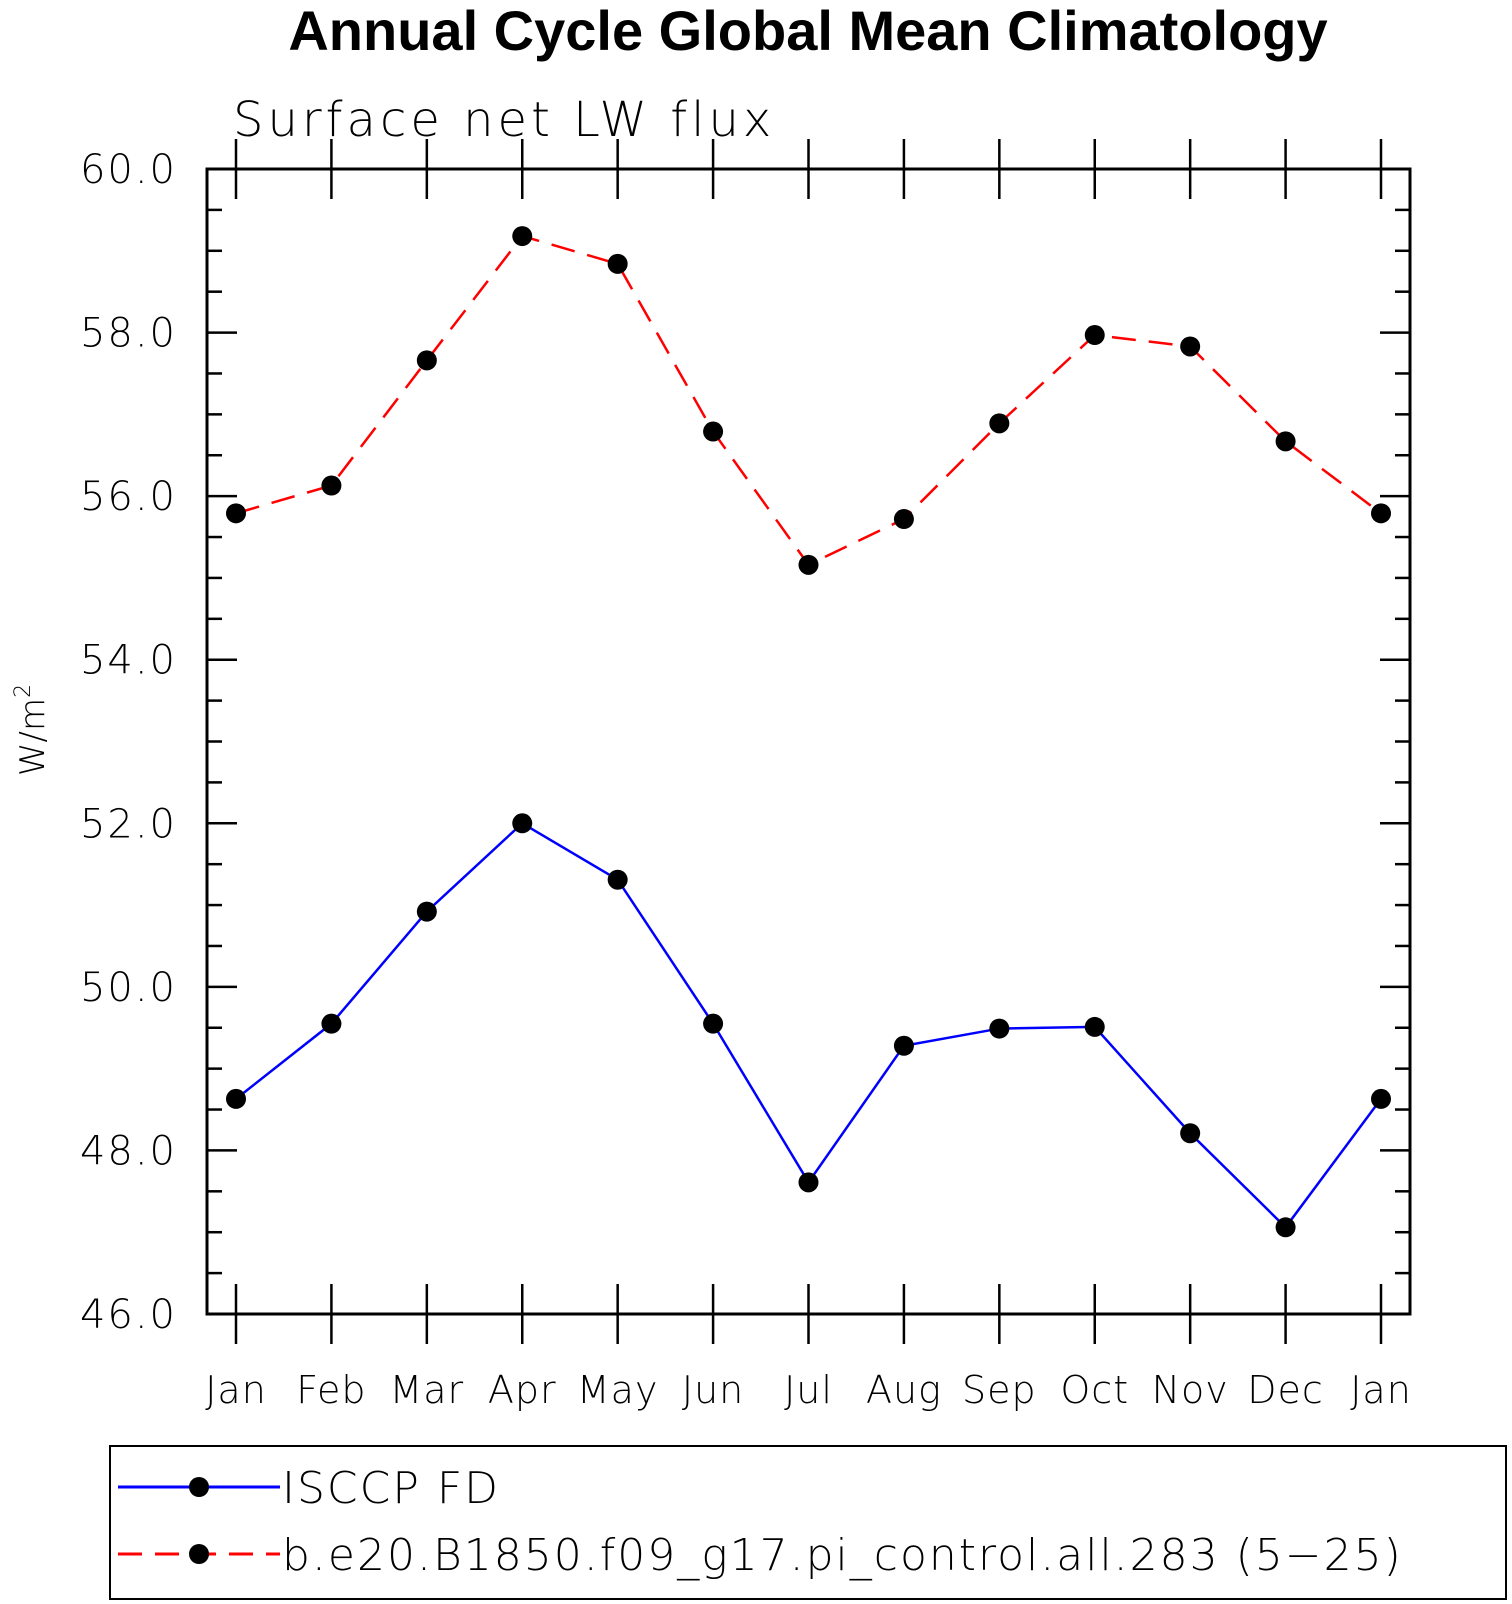 The image size is (1512, 1604). Describe the element at coordinates (128, 170) in the screenshot. I see `y-tick-label: 60.0` at that location.